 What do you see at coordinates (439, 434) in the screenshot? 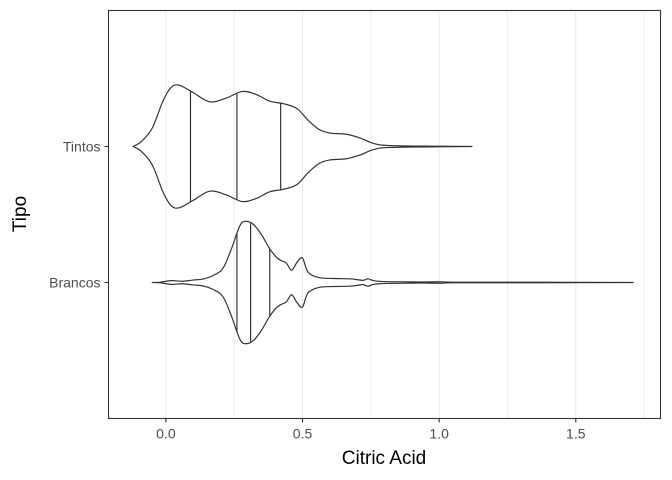
I see `x-tick-label: 1.0` at bounding box center [439, 434].